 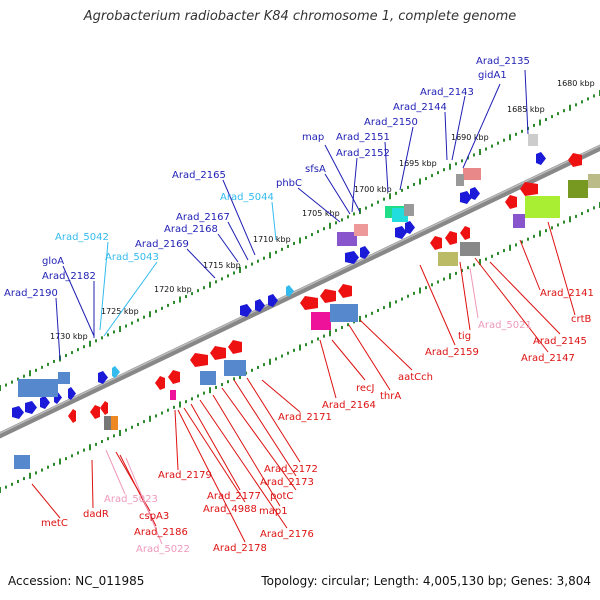 I want to click on gene-label-Arad_2179: Arad_2179, so click(x=185, y=475).